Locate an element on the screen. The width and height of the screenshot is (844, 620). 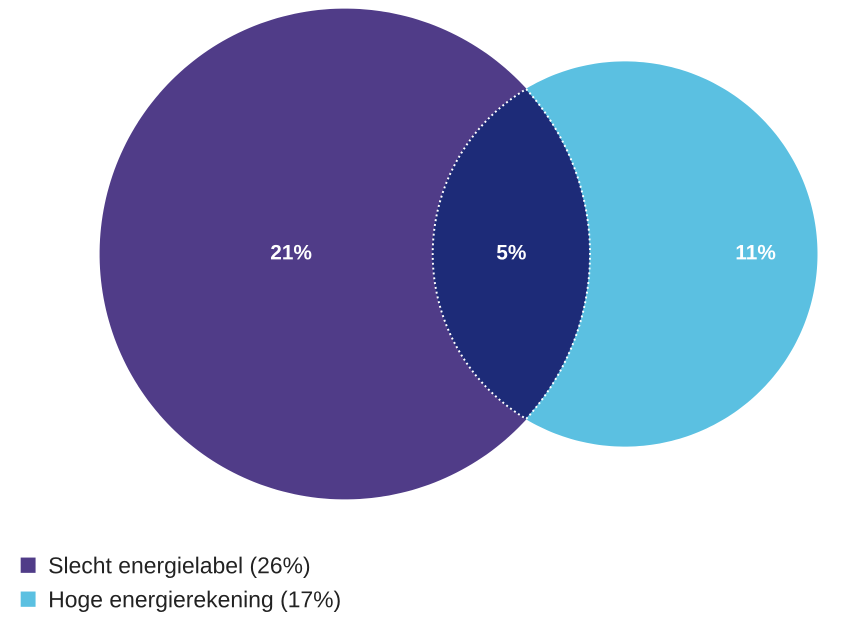
data-label: 21% is located at coordinates (291, 252).